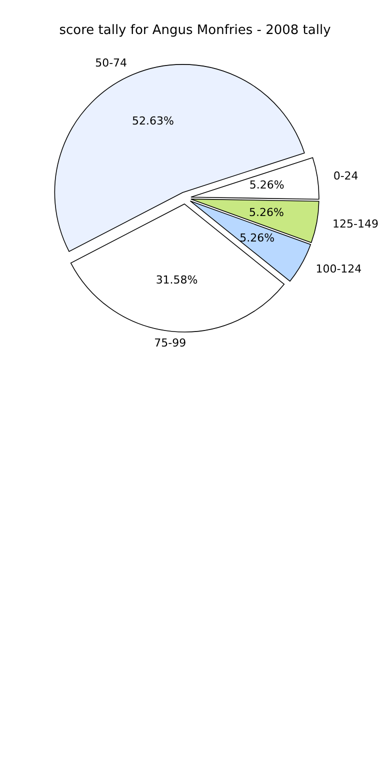  I want to click on data-label: 31.58%, so click(177, 279).